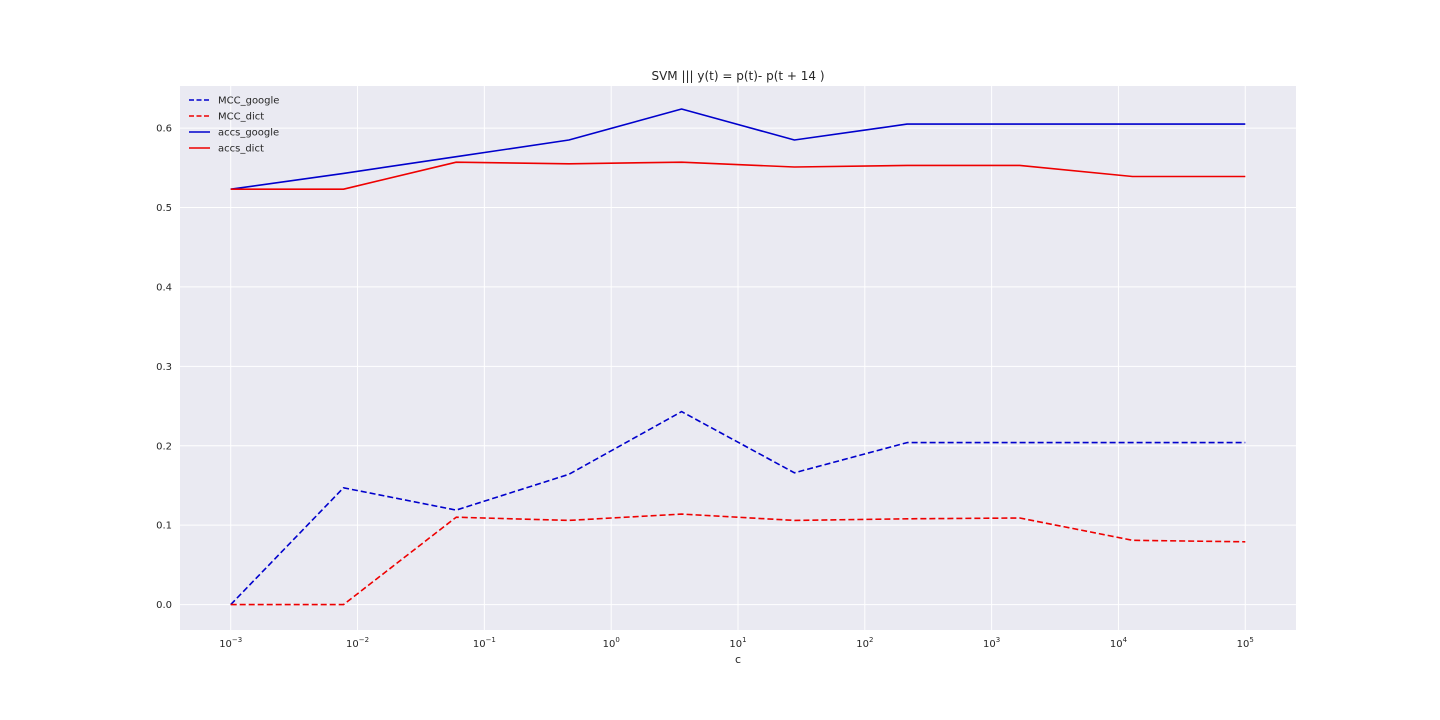 This screenshot has width=1440, height=720. I want to click on y-tick-label: 0.1, so click(164, 526).